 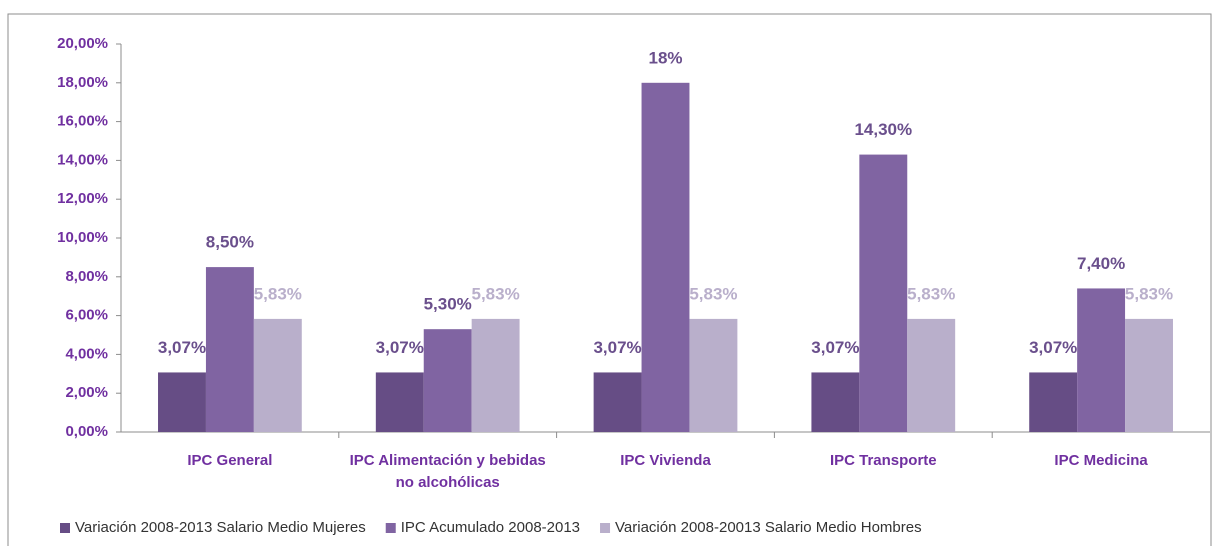 What do you see at coordinates (82, 198) in the screenshot?
I see `y-tick-label: 12,00%` at bounding box center [82, 198].